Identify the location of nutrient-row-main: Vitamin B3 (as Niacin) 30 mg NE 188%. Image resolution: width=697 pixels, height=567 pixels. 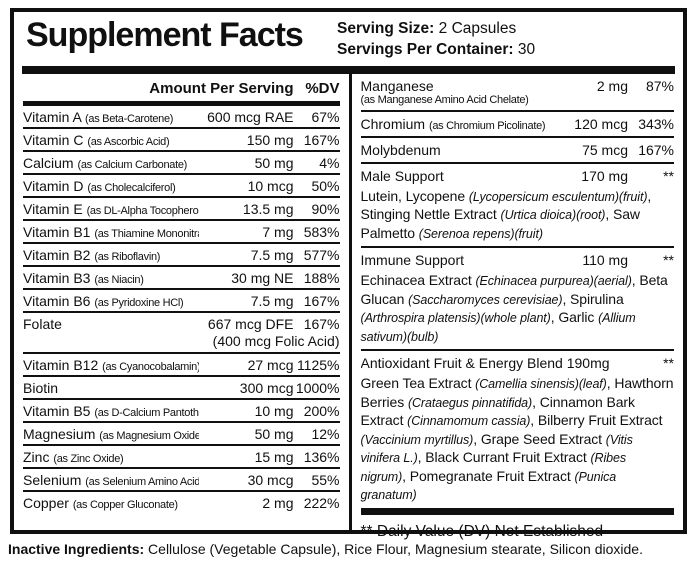
(181, 278).